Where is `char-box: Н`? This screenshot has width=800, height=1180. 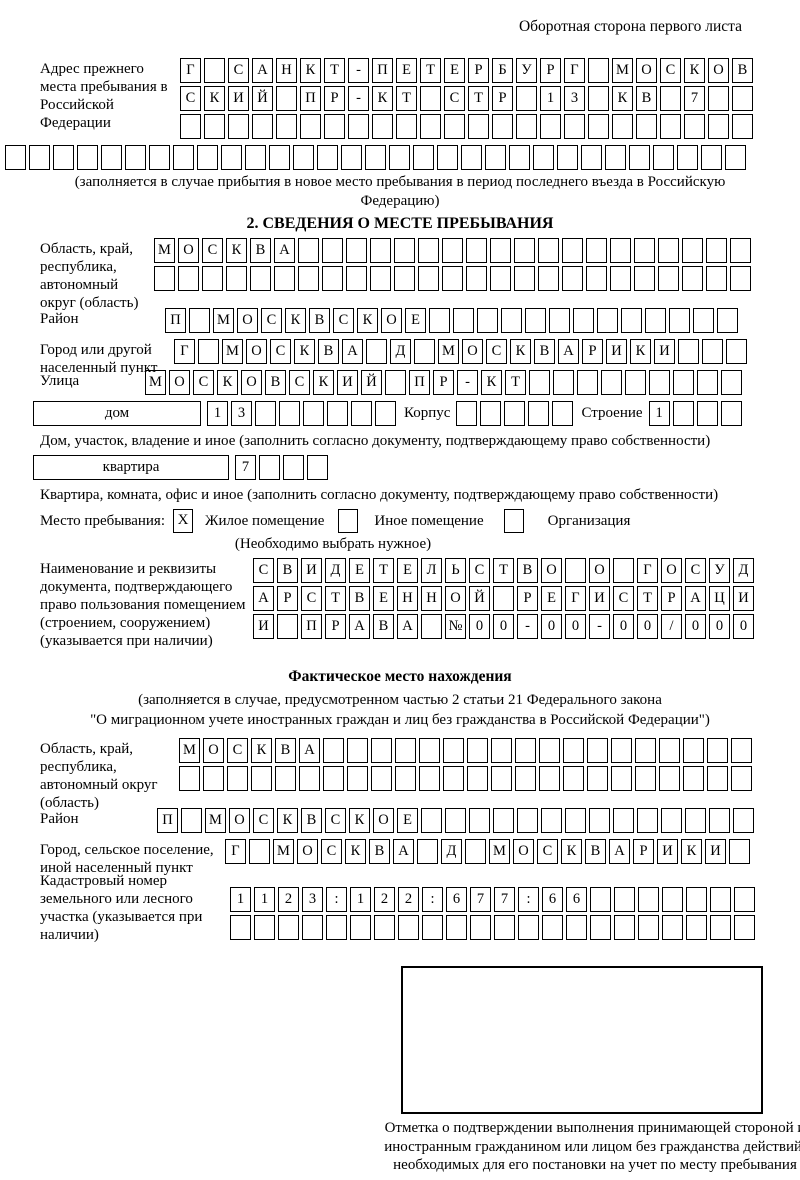 char-box: Н is located at coordinates (407, 598).